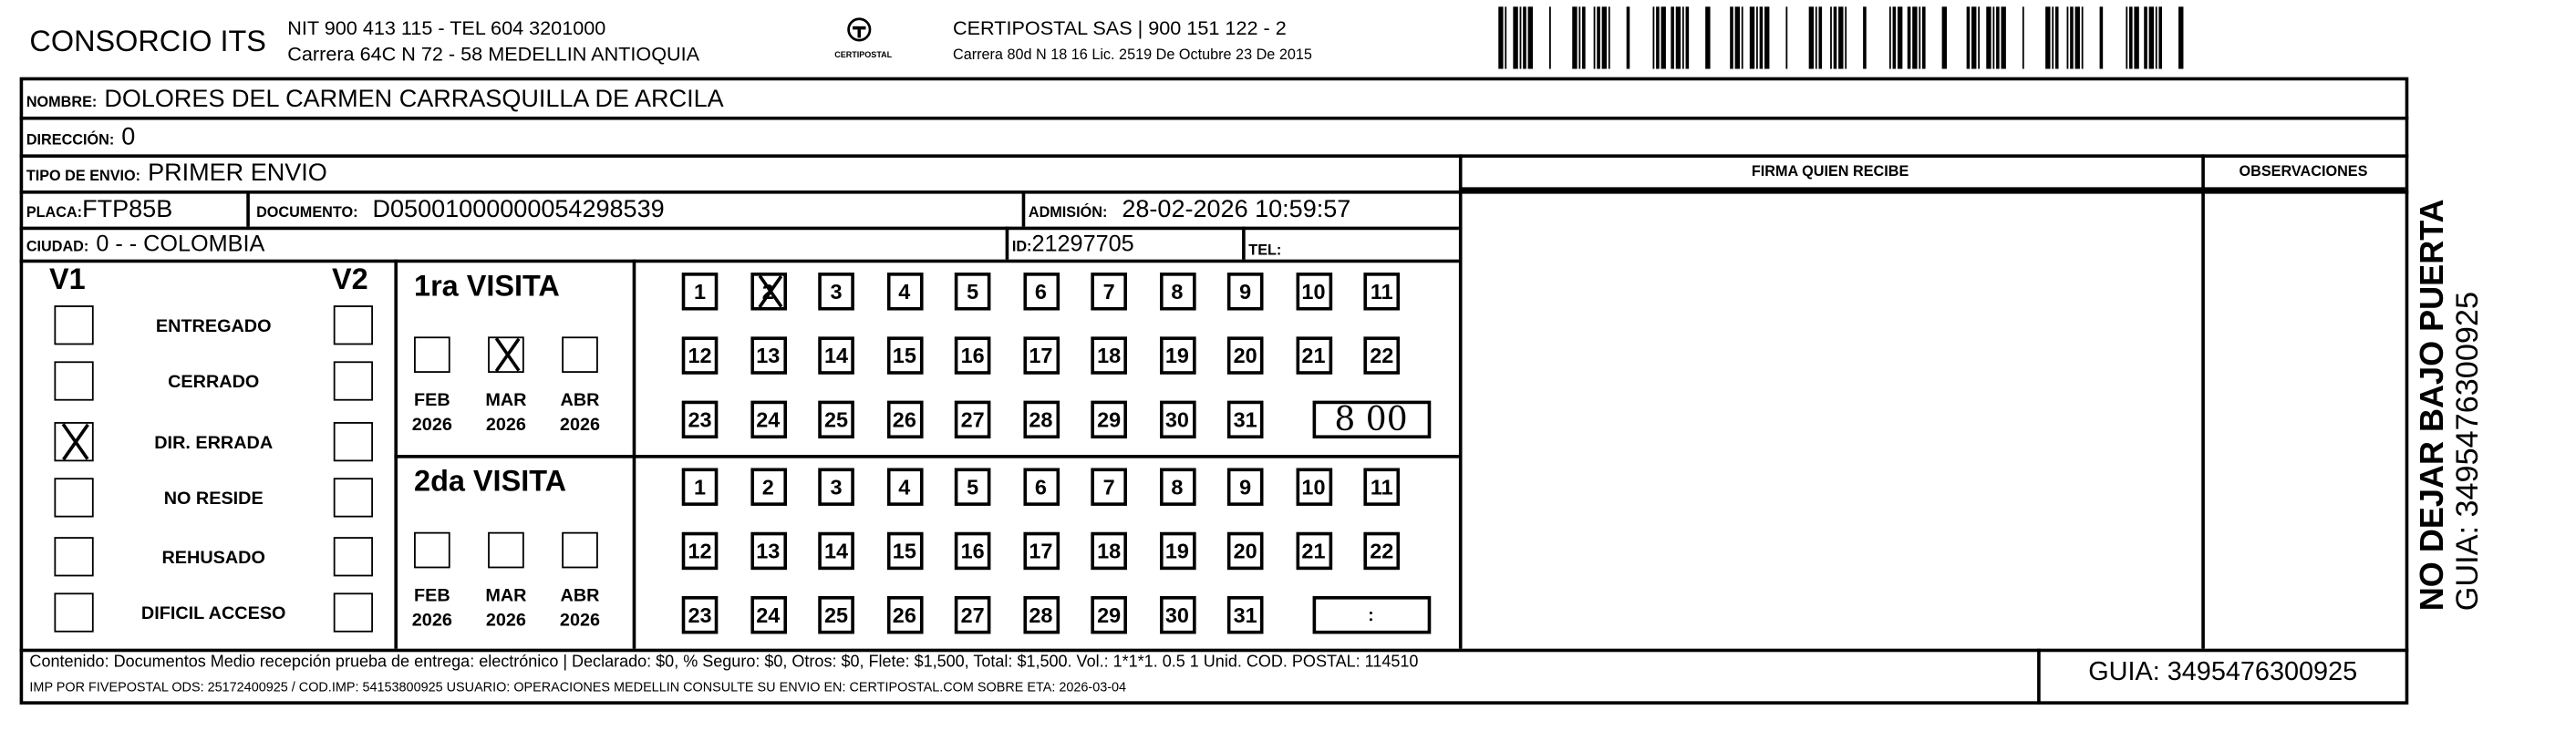  Describe the element at coordinates (2305, 419) in the screenshot. I see `observaciones-area` at that location.